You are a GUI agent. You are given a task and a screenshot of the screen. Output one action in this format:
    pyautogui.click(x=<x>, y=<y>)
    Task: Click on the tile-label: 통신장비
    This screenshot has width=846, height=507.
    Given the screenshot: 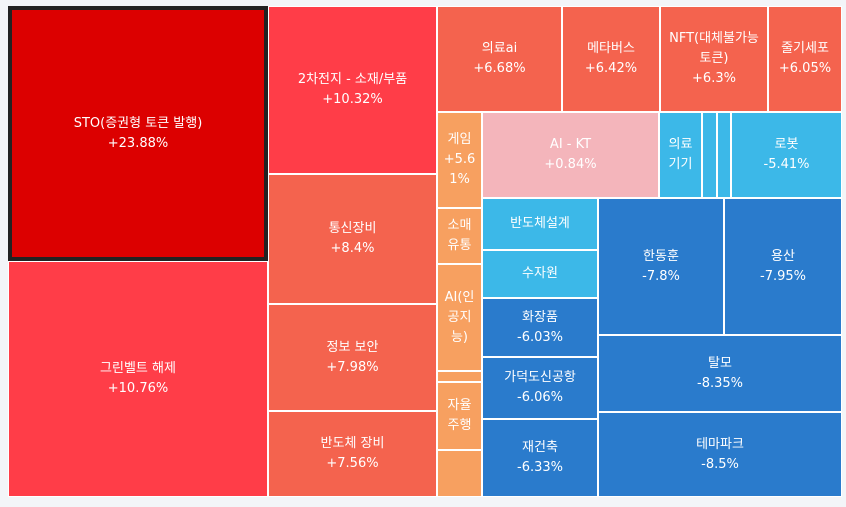 What is the action you would take?
    pyautogui.click(x=352, y=228)
    